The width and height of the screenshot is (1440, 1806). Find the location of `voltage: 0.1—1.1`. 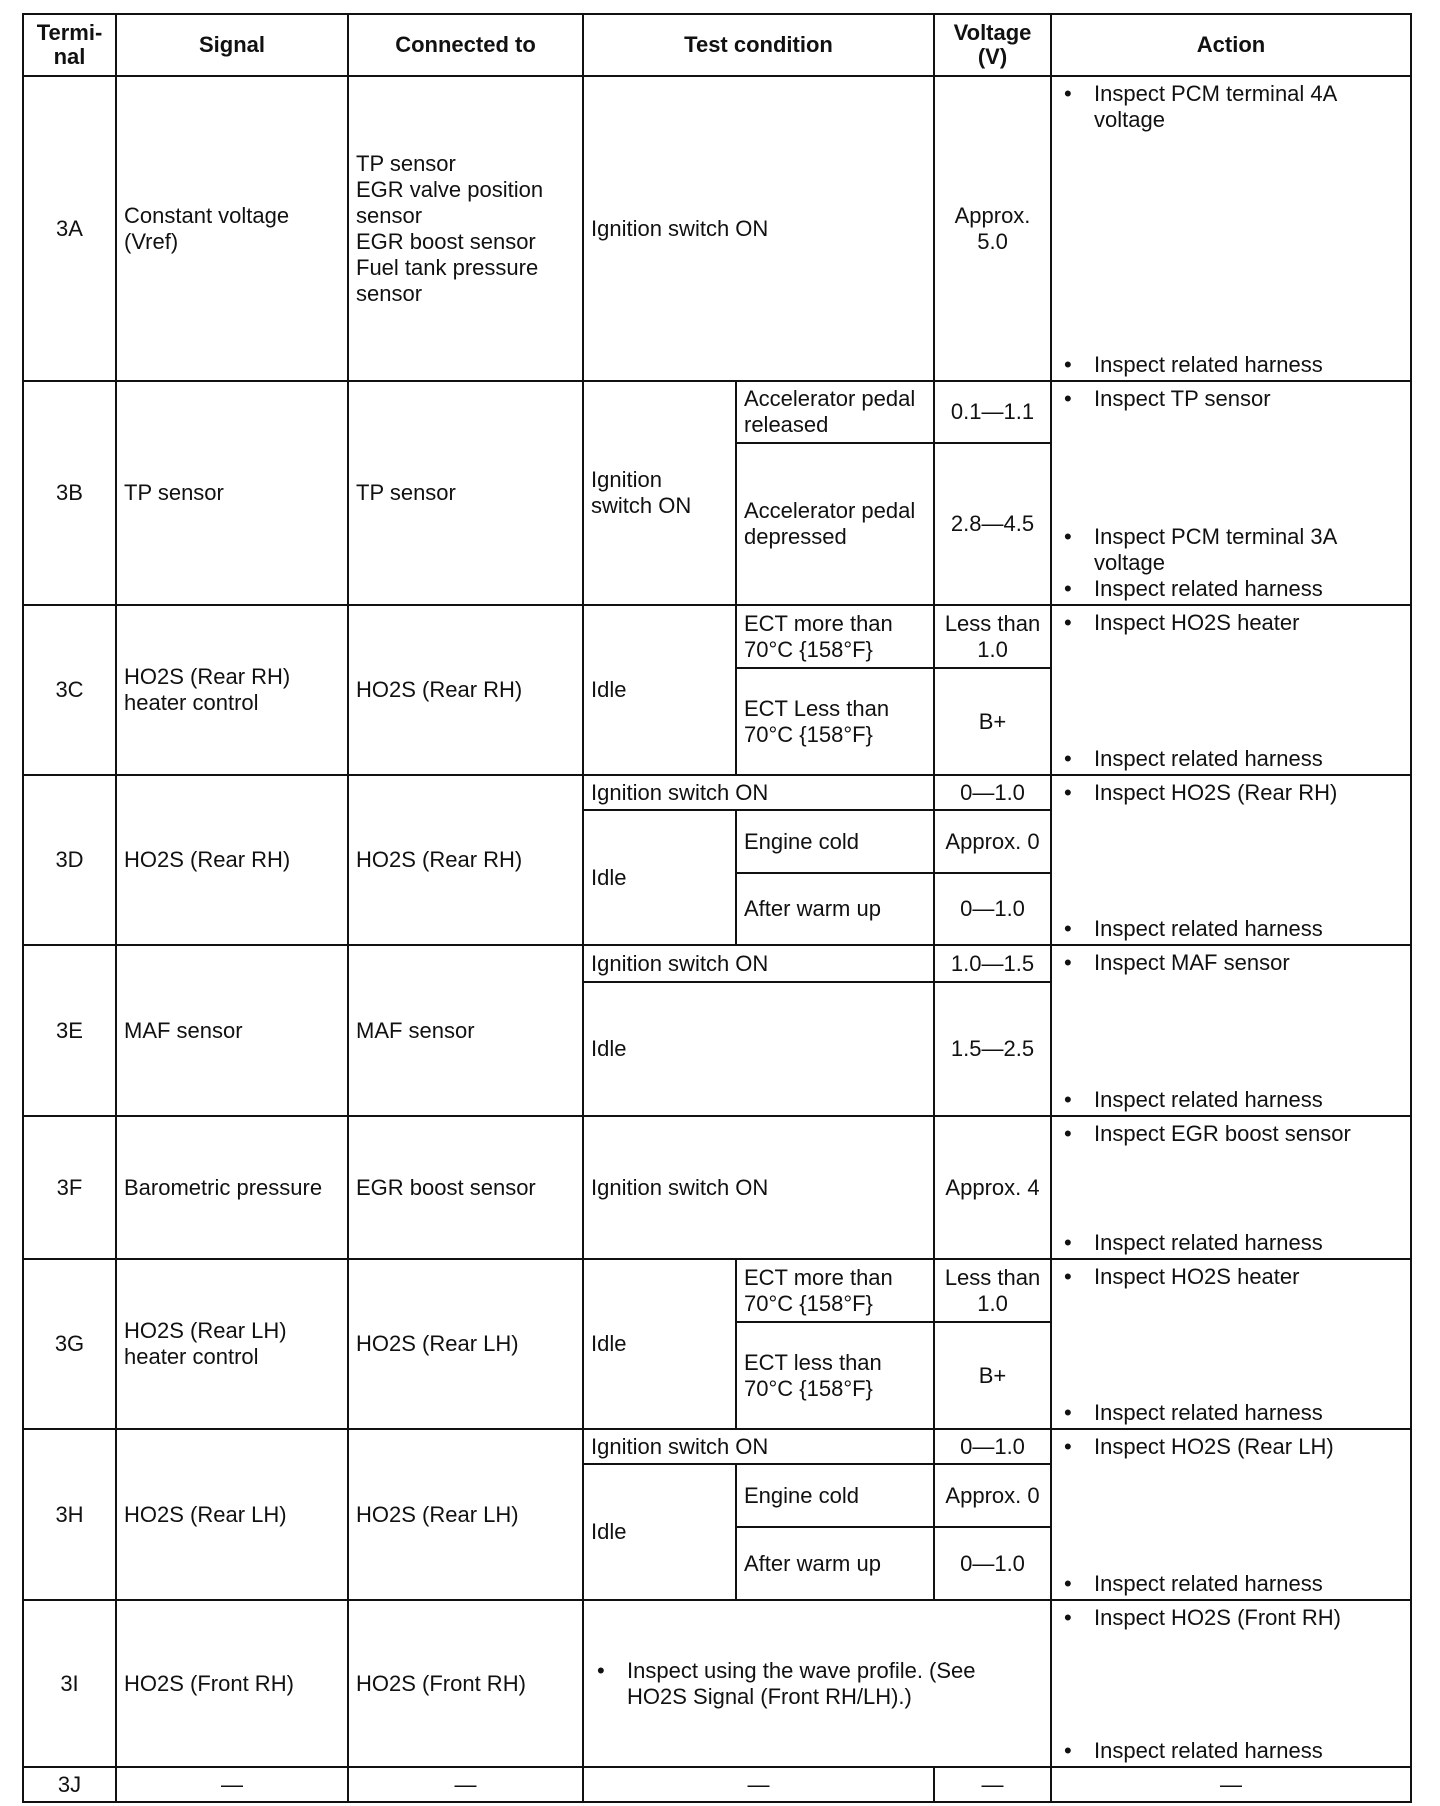

voltage: 0.1—1.1 is located at coordinates (993, 412).